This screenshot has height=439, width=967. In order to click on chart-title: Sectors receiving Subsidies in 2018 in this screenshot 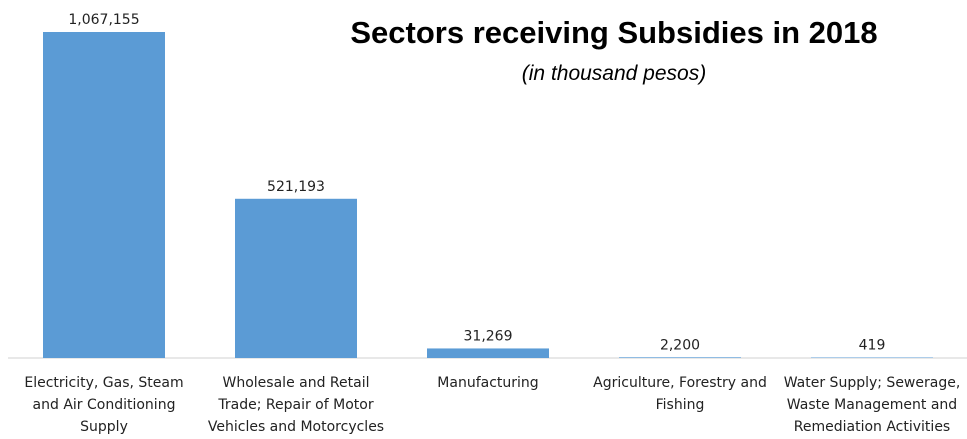, I will do `click(613, 32)`.